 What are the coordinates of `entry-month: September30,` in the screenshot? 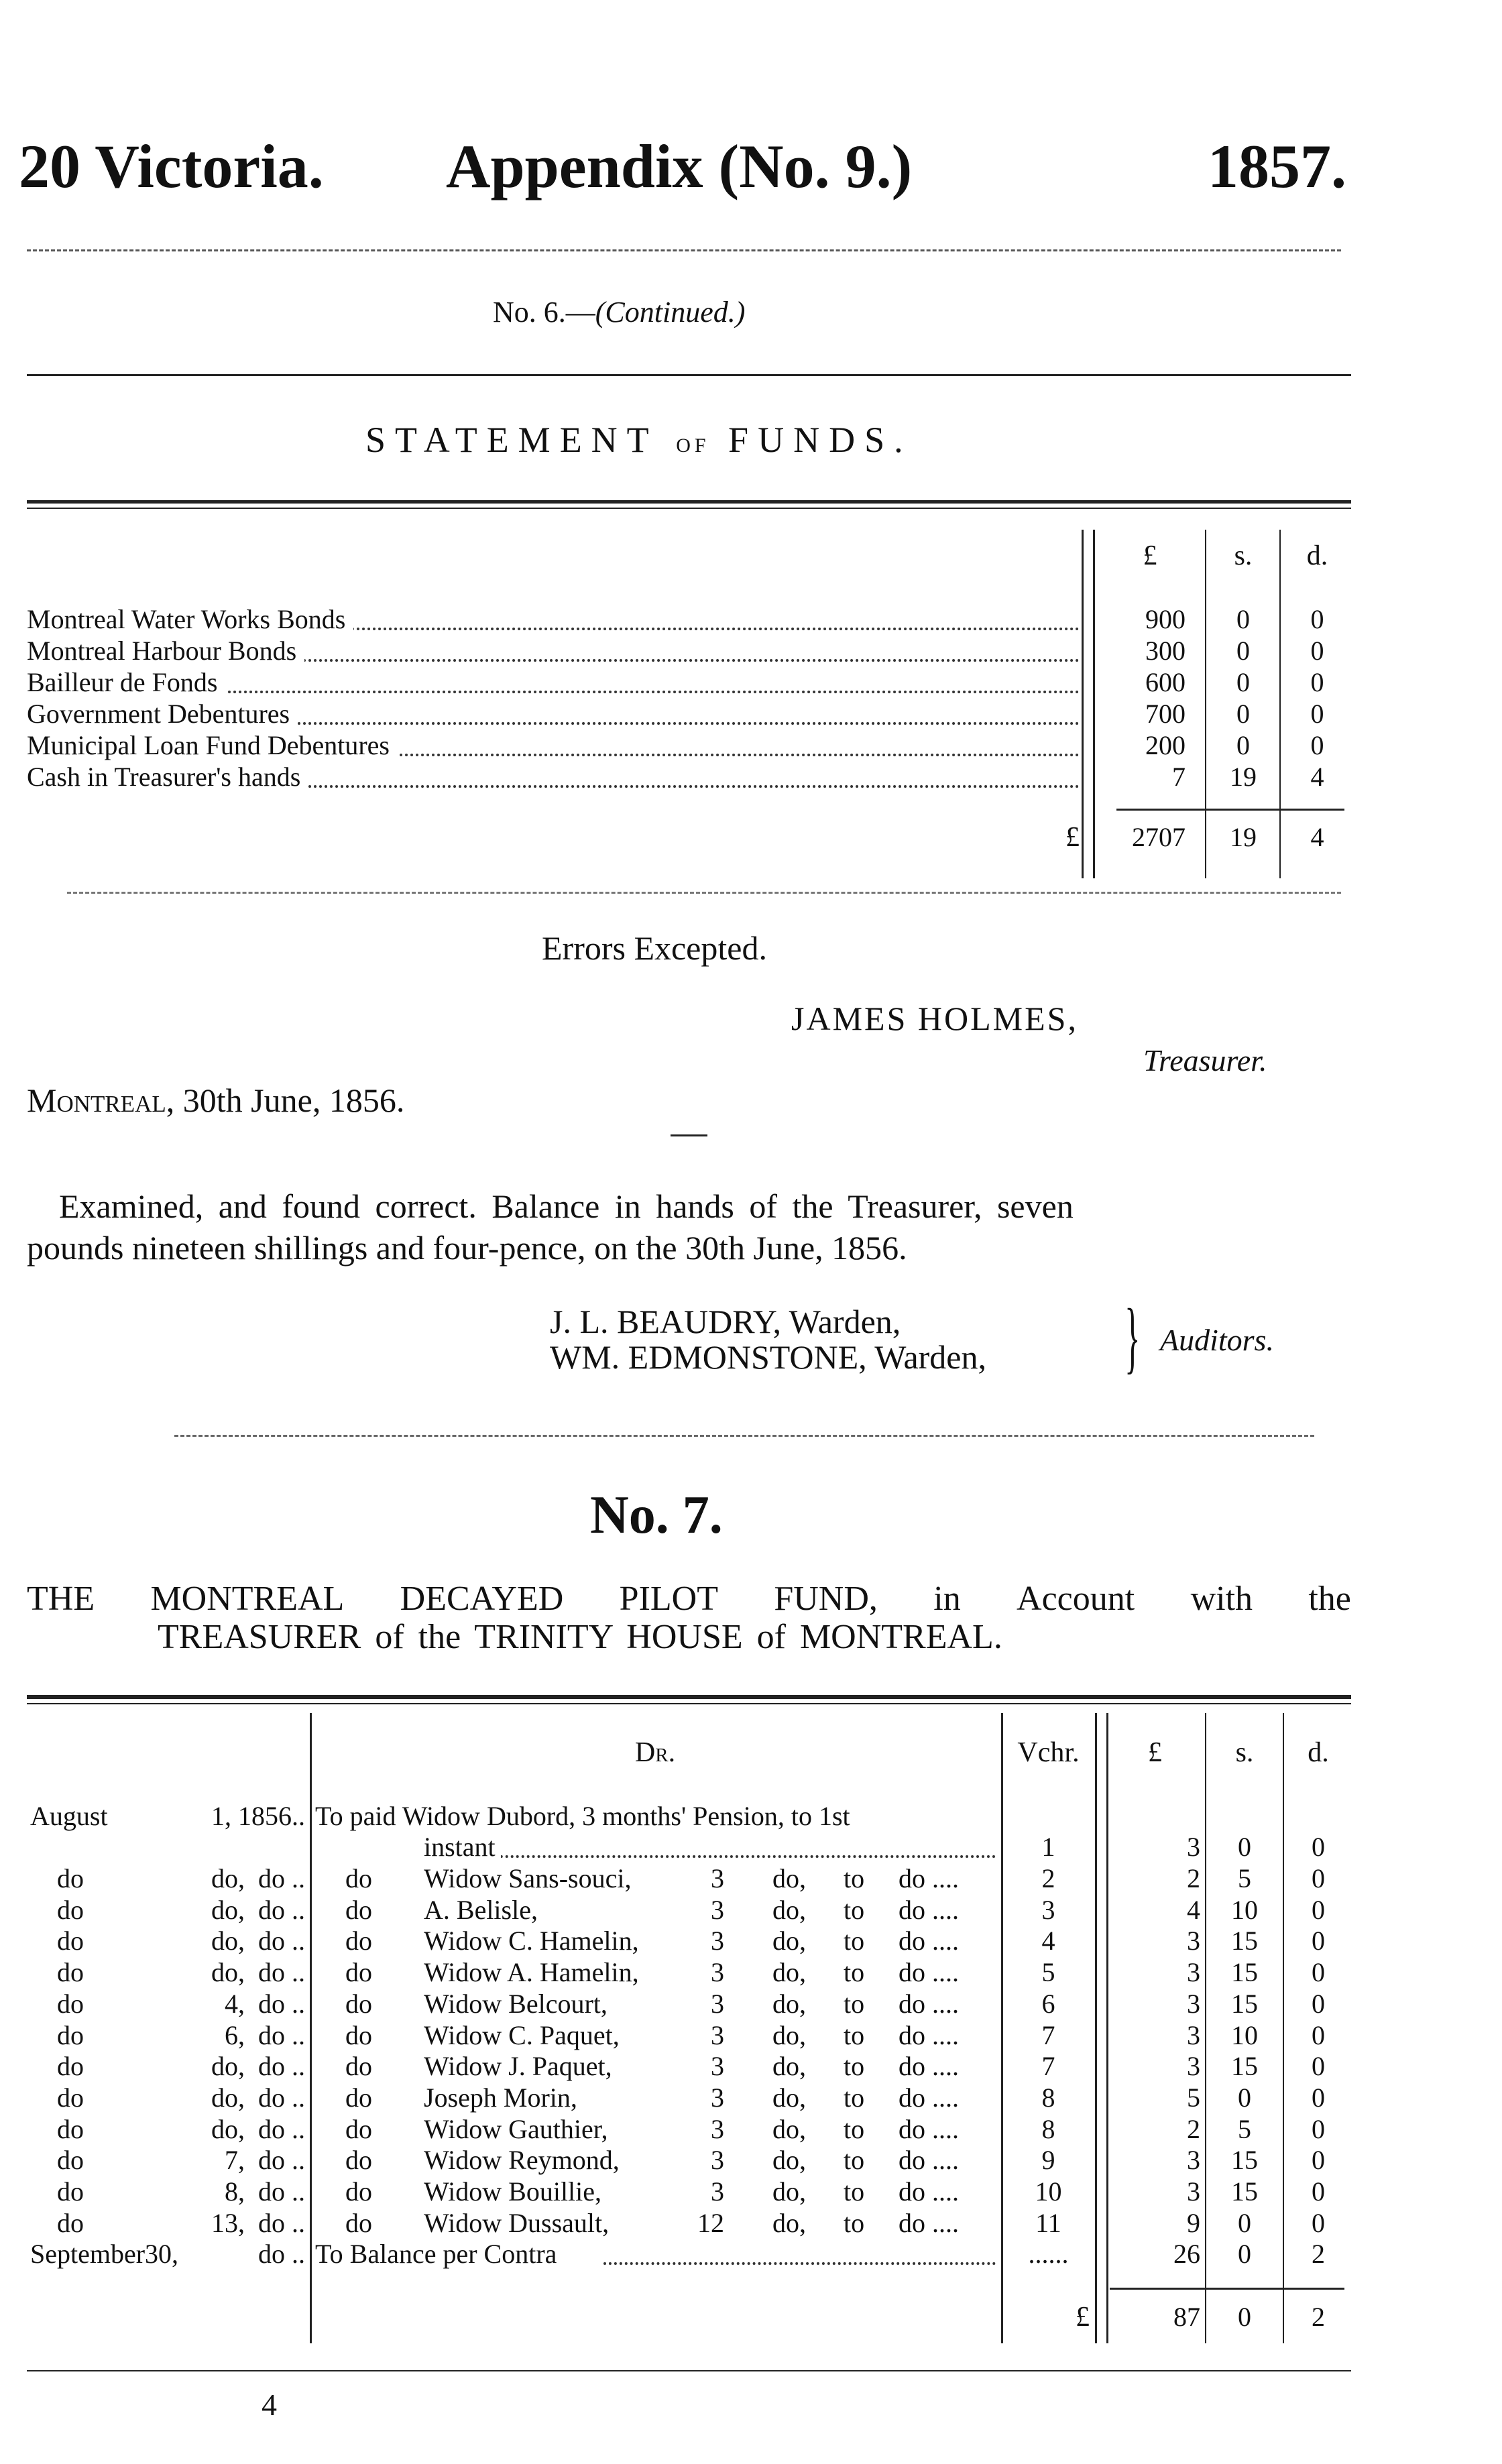 It's located at (104, 2254).